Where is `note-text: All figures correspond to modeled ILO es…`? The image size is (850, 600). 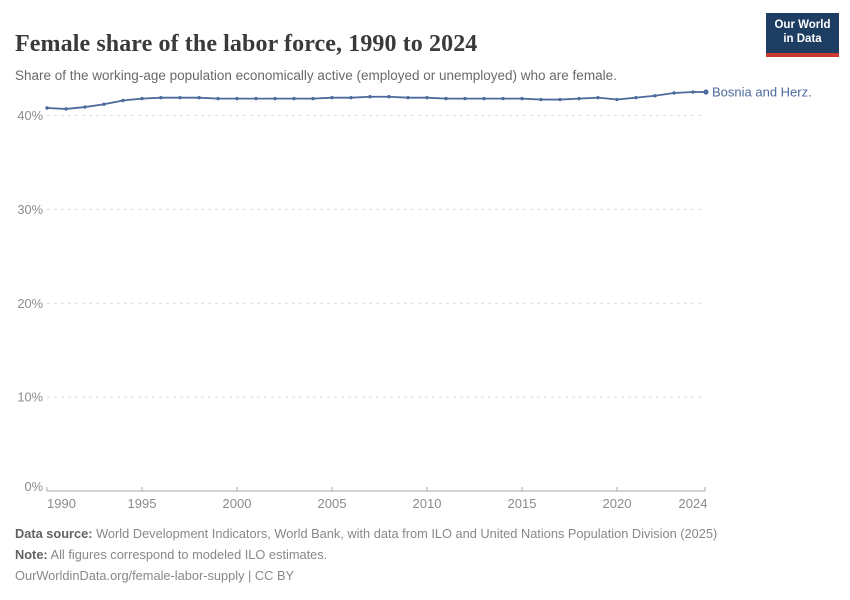
note-text: All figures correspond to modeled ILO es… is located at coordinates (187, 554).